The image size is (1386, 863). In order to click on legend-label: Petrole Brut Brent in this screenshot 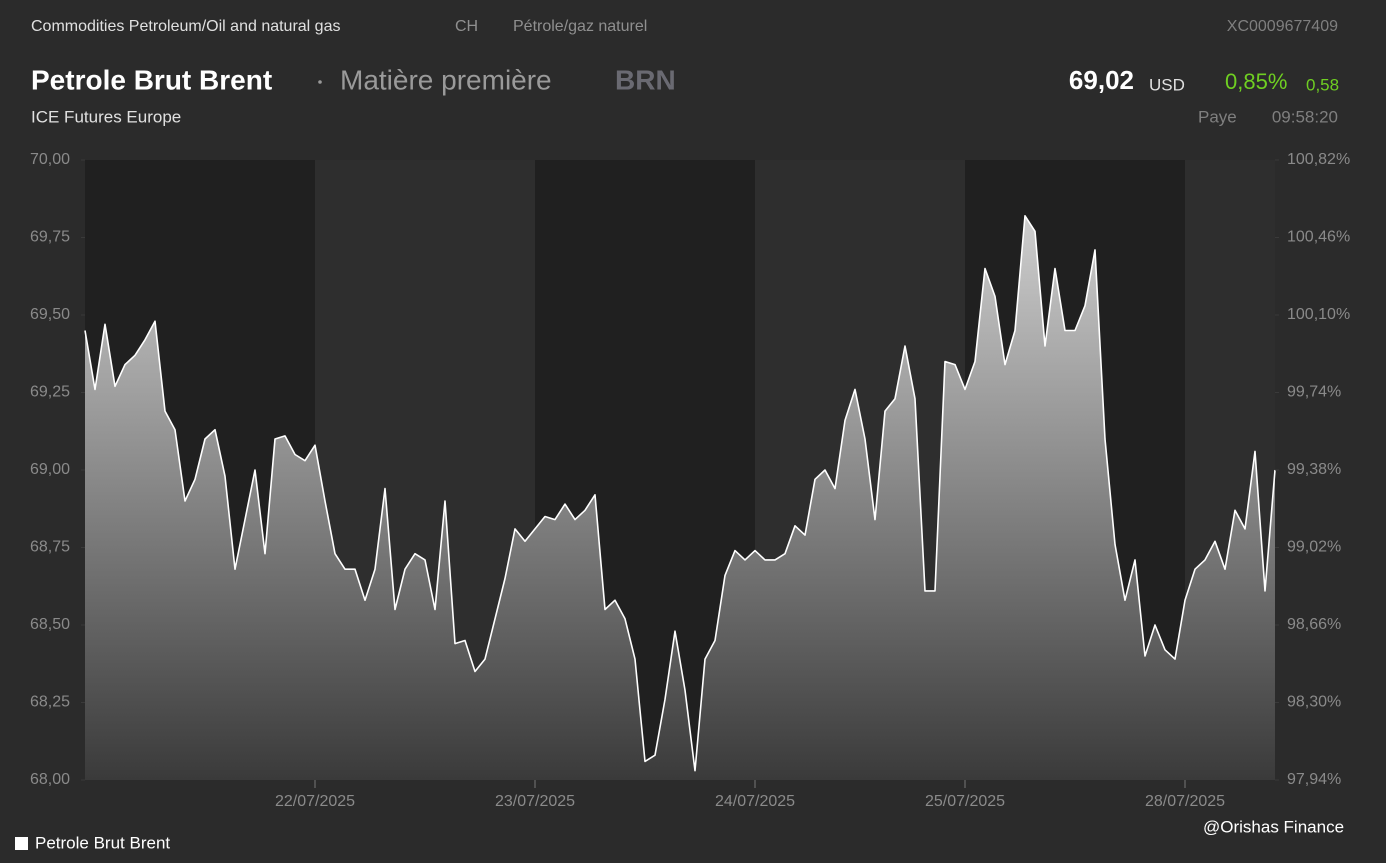, I will do `click(102, 842)`.